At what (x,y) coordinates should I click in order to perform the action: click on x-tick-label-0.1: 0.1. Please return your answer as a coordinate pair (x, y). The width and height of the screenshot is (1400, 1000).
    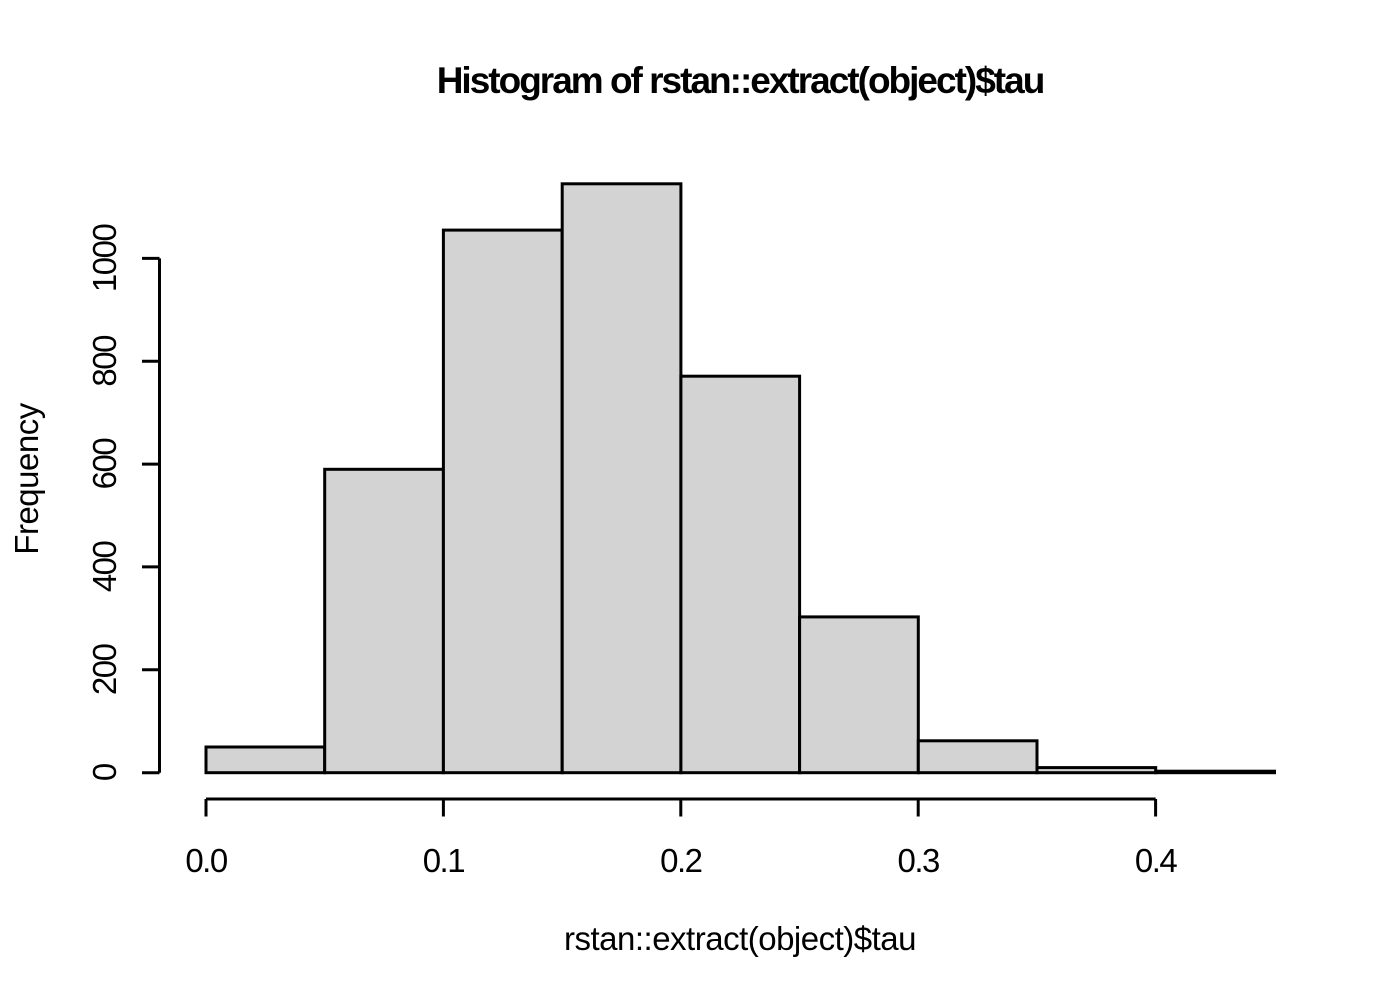
    Looking at the image, I should click on (444, 860).